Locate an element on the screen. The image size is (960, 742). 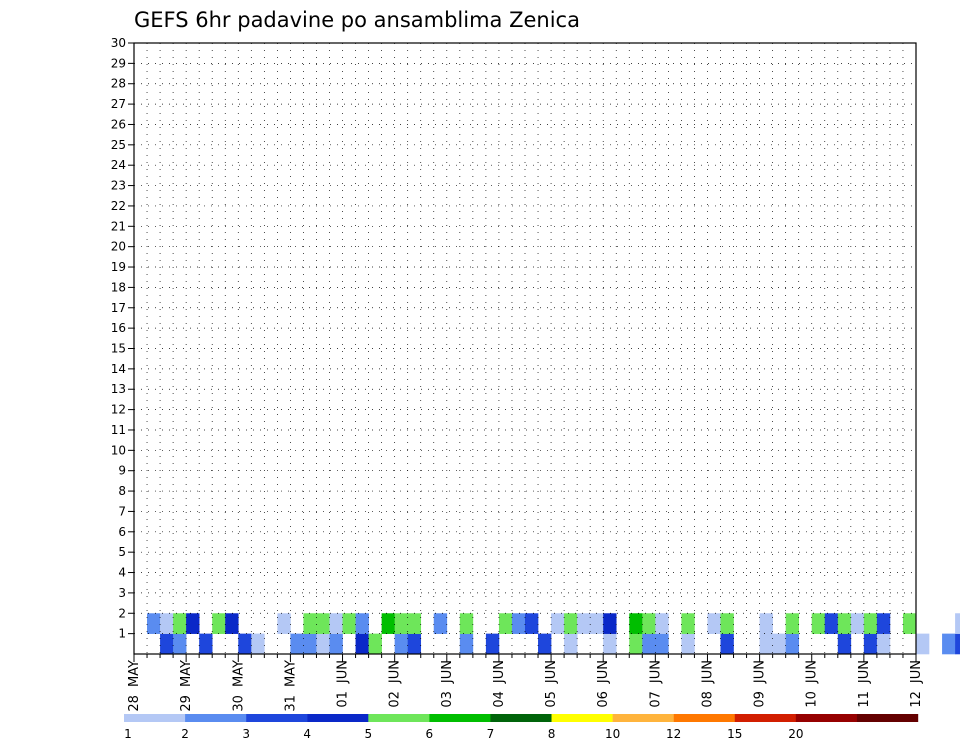
y-tick-label: 12 is located at coordinates (118, 410).